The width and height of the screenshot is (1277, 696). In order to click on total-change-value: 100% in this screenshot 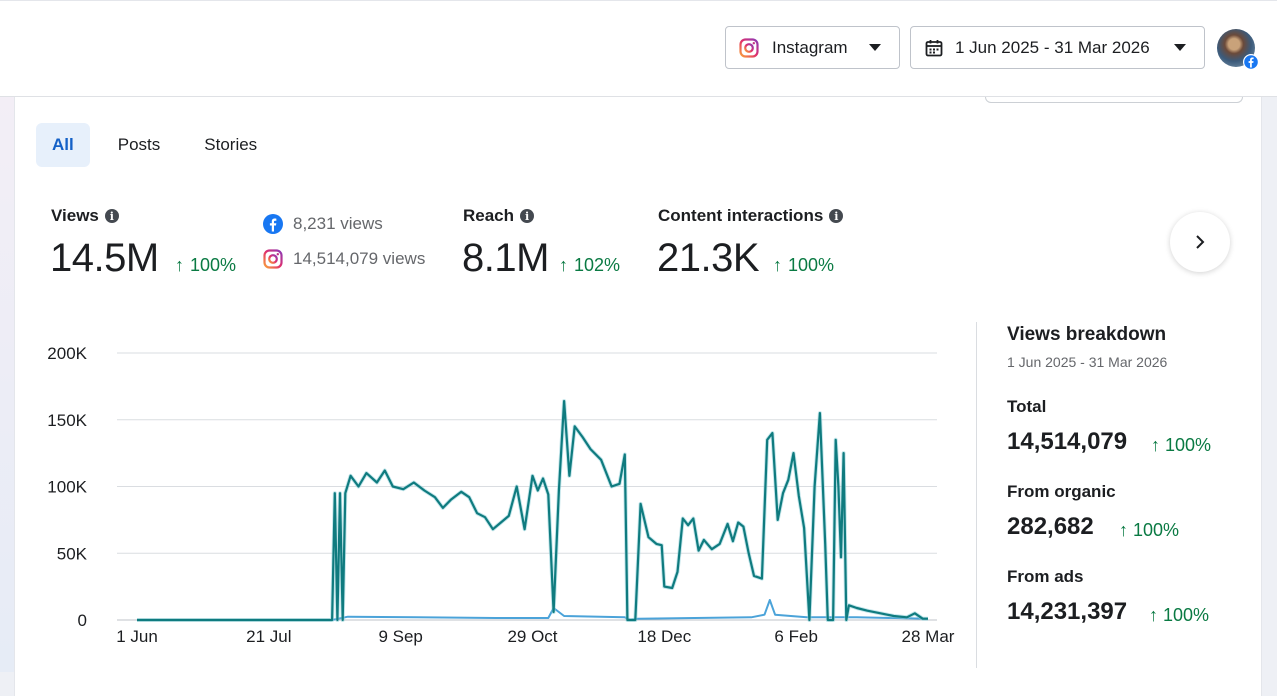, I will do `click(1188, 445)`.